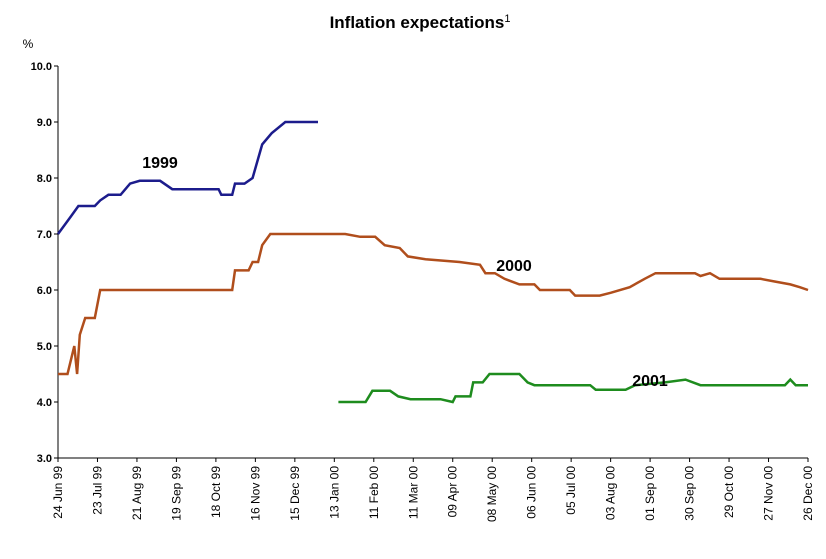  What do you see at coordinates (808, 493) in the screenshot?
I see `x-tick-label: 26 Dec 00` at bounding box center [808, 493].